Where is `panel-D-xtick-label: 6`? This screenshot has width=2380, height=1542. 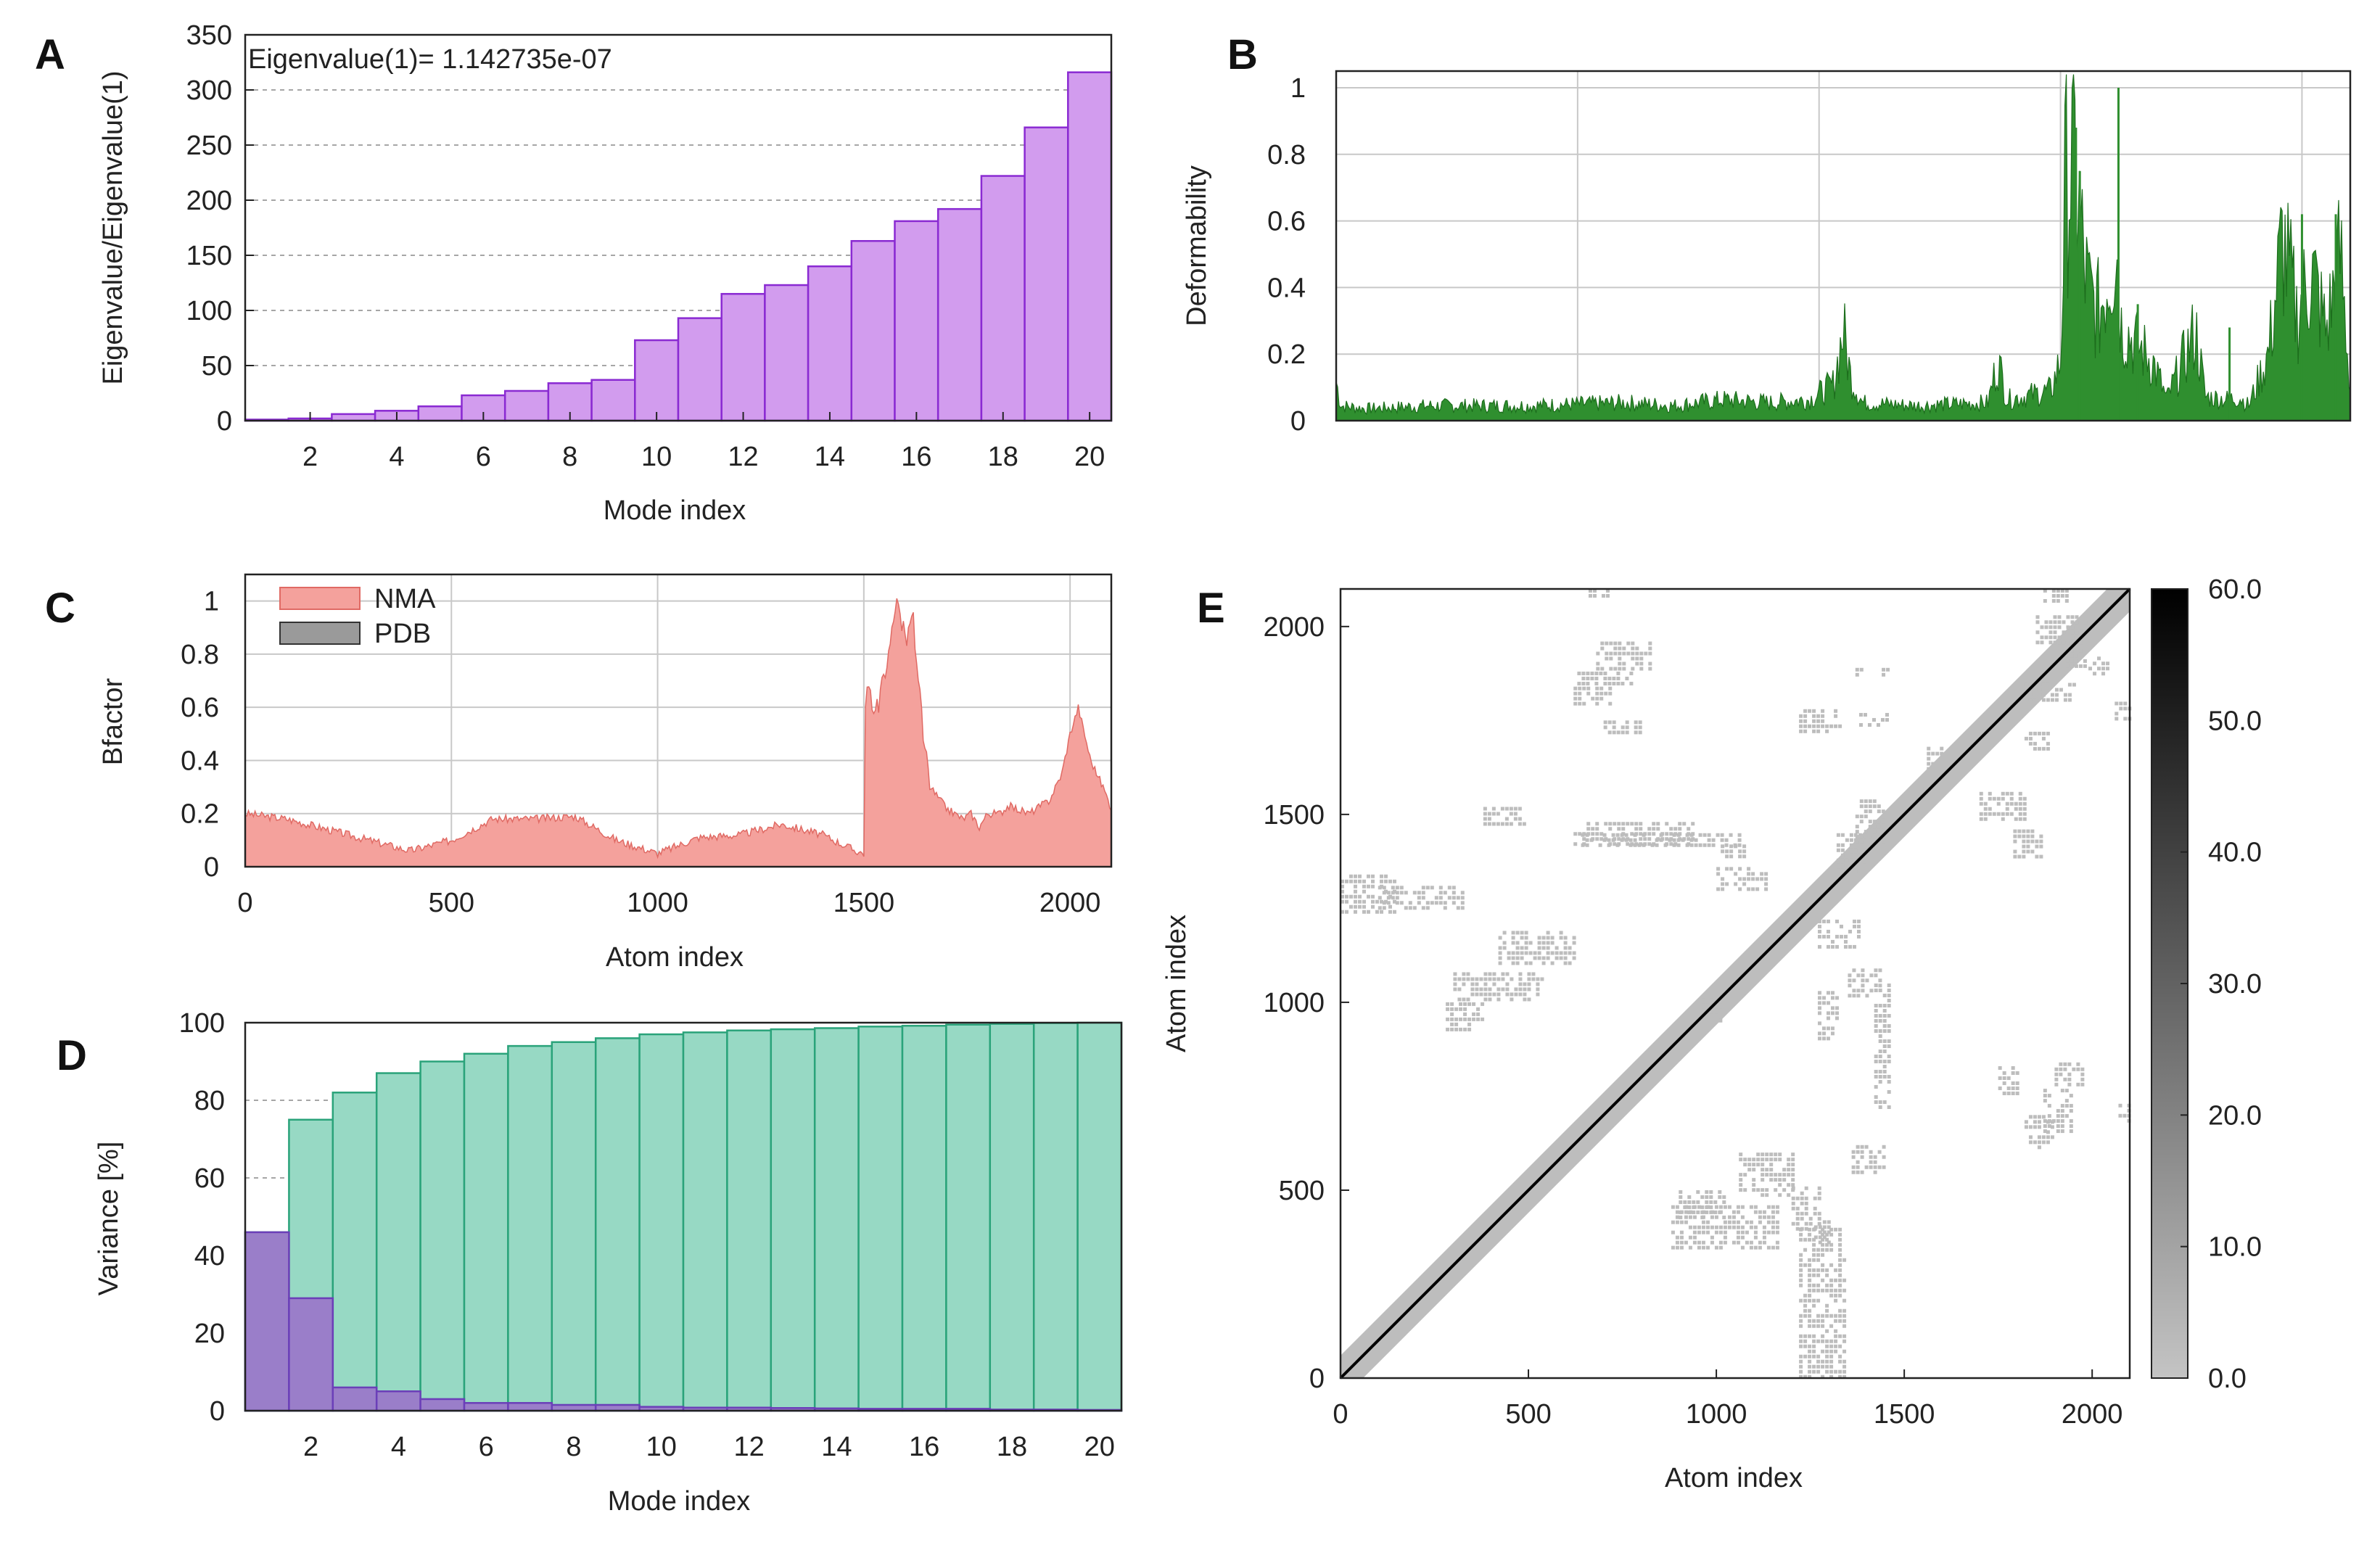
panel-D-xtick-label: 6 is located at coordinates (486, 1447).